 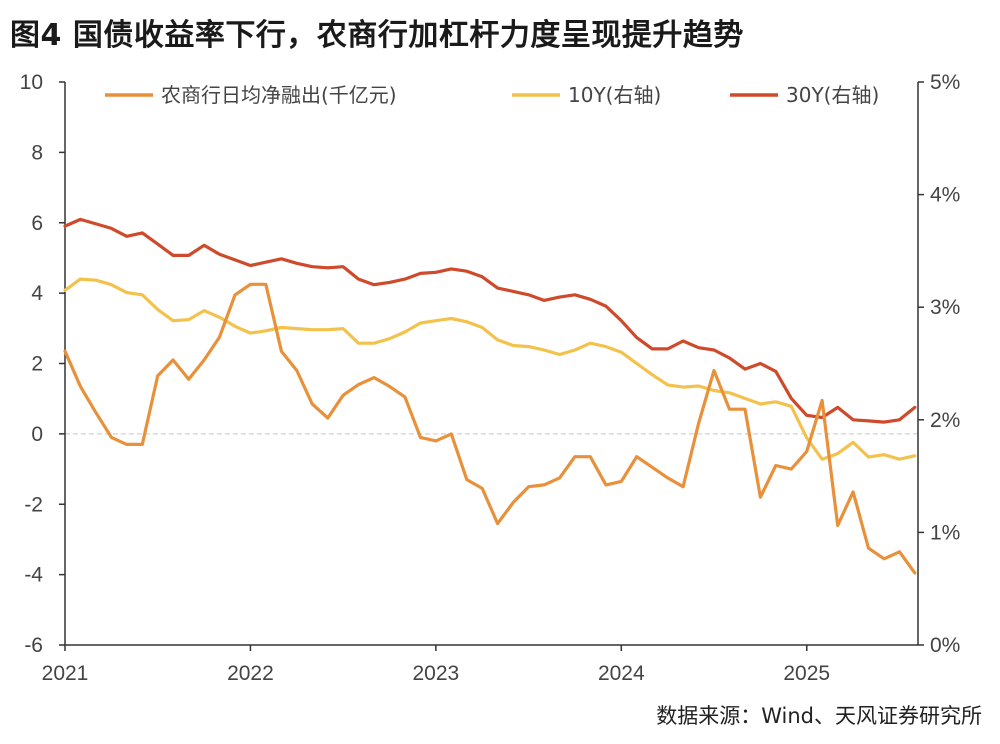 I want to click on right-tick-label: 2%, so click(x=945, y=420).